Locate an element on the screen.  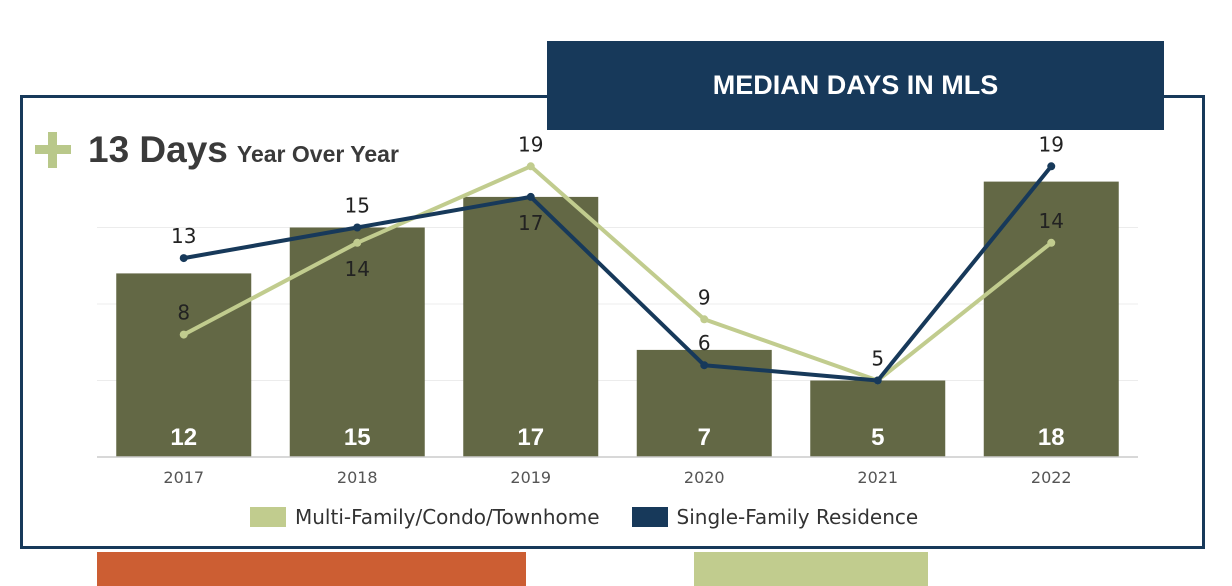
bar-2022 is located at coordinates (1051, 319).